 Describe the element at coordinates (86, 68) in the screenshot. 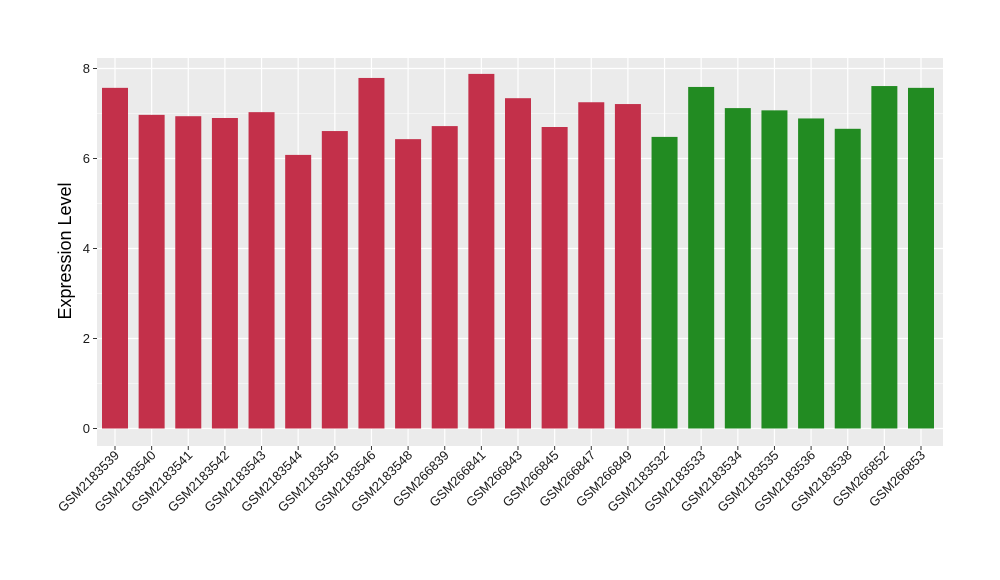

I see `y-tick-label: 8` at that location.